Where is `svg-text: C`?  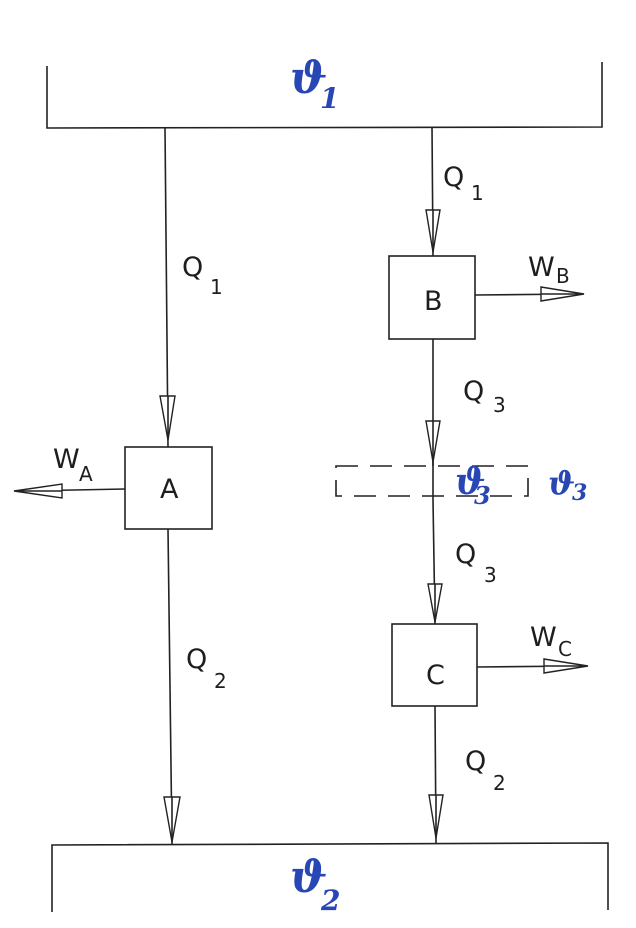
svg-text: C is located at coordinates (565, 649).